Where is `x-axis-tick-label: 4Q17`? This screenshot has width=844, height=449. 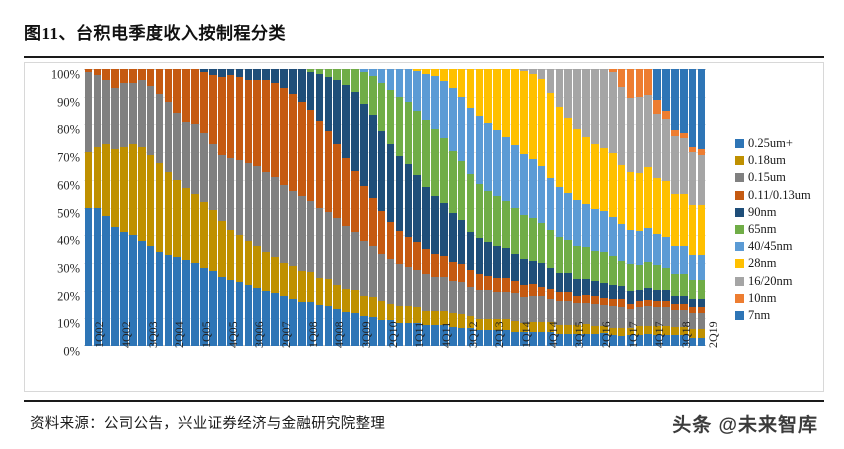 x-axis-tick-label: 4Q17 is located at coordinates (659, 334).